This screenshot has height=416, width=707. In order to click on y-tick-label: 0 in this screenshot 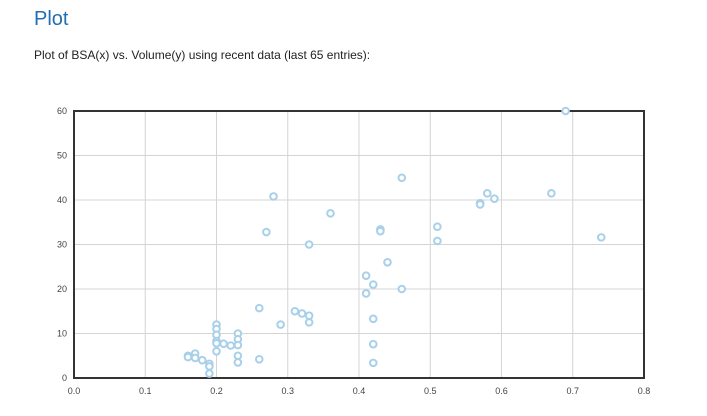, I will do `click(64, 378)`.